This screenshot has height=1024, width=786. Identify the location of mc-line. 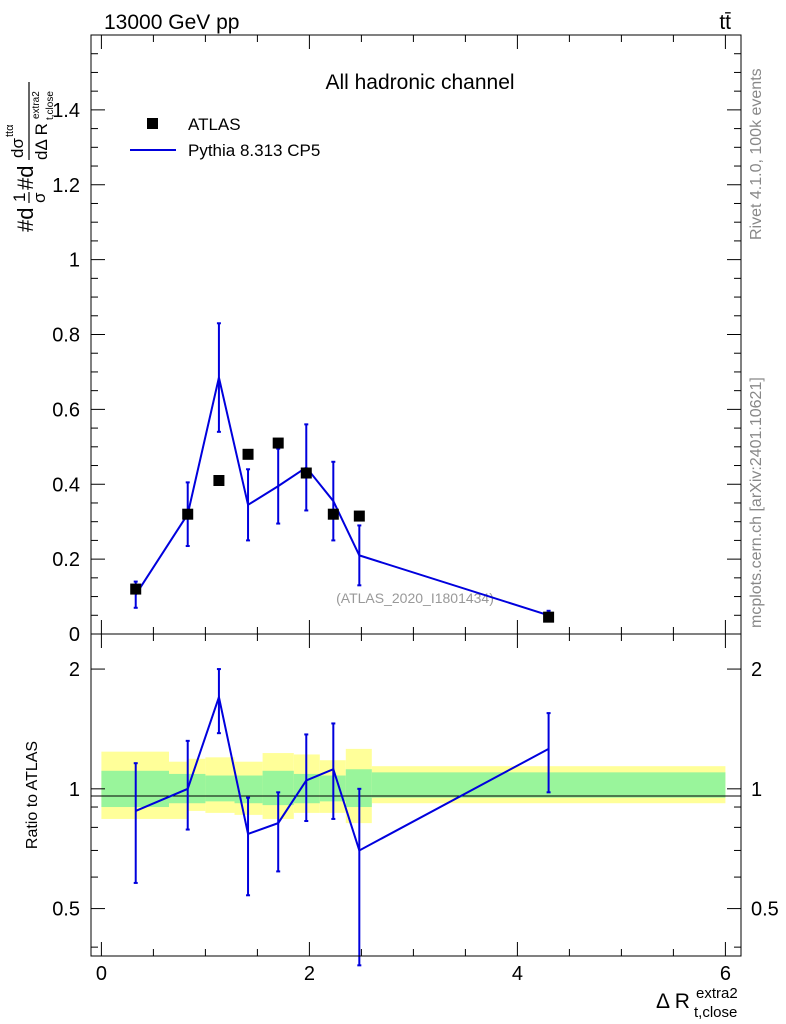
(341, 497).